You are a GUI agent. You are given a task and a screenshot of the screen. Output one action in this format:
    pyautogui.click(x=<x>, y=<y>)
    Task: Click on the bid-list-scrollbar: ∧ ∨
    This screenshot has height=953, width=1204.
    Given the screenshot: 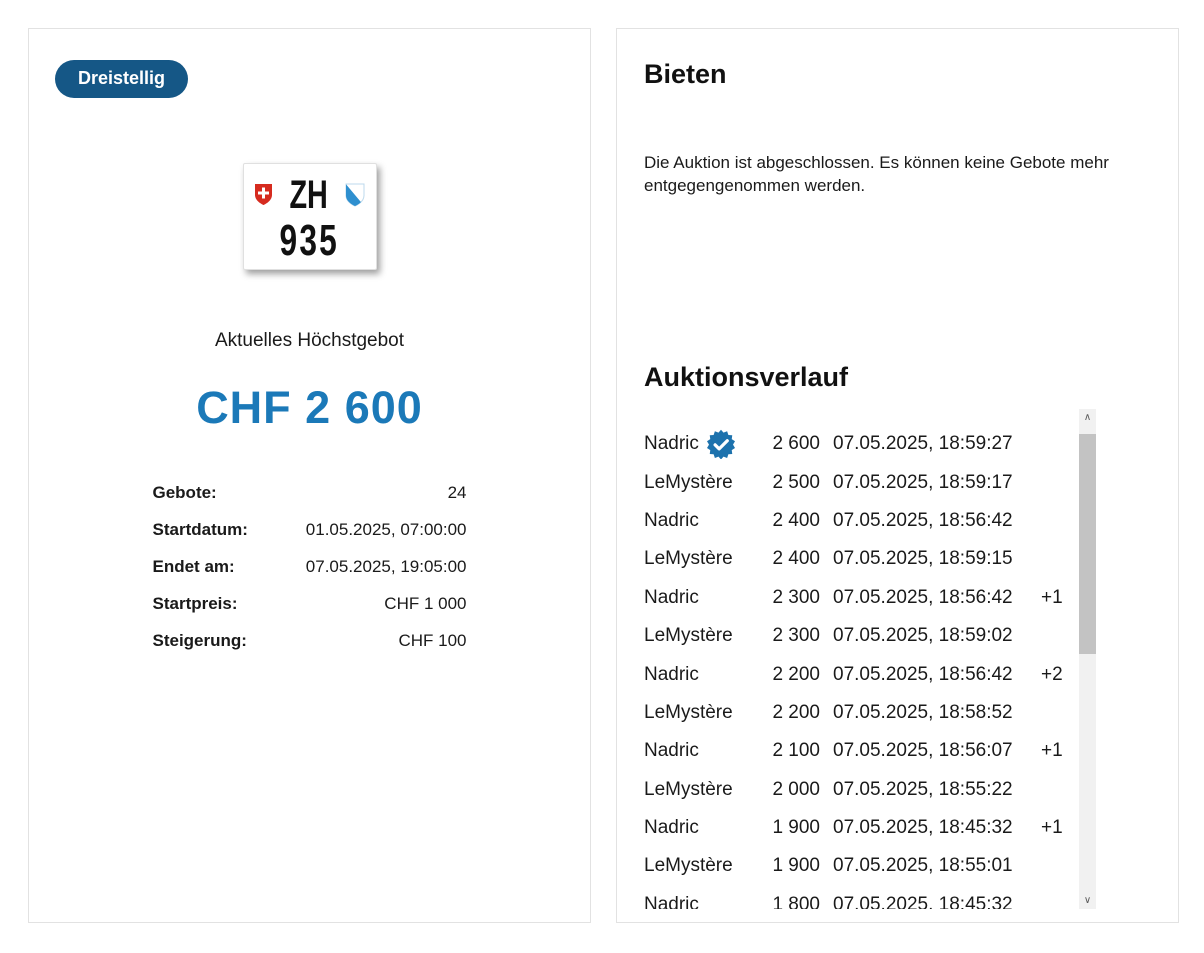 What is the action you would take?
    pyautogui.click(x=1087, y=659)
    